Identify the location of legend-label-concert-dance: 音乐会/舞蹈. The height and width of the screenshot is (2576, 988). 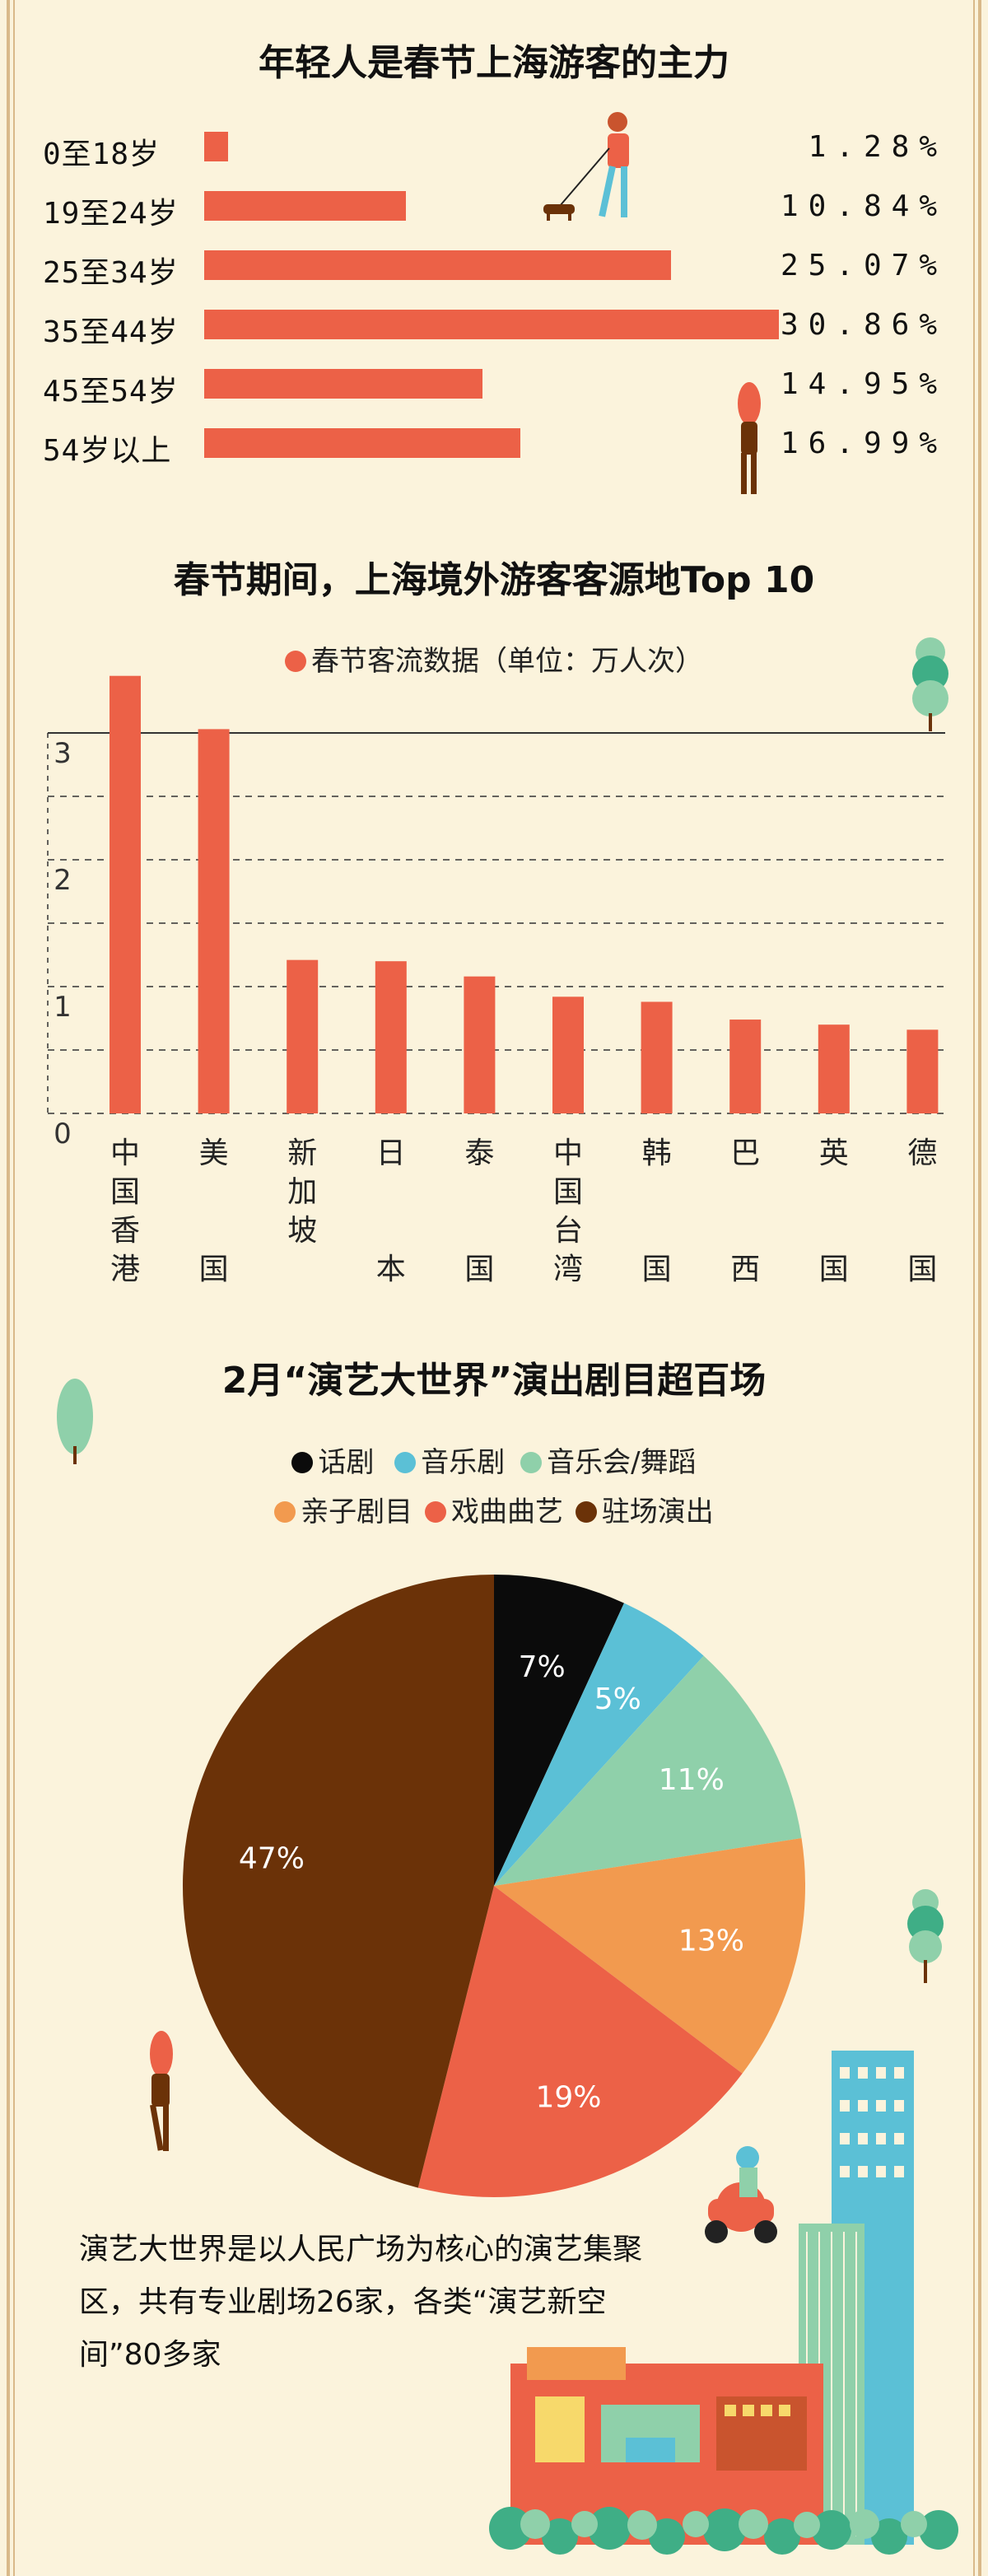
(622, 1462).